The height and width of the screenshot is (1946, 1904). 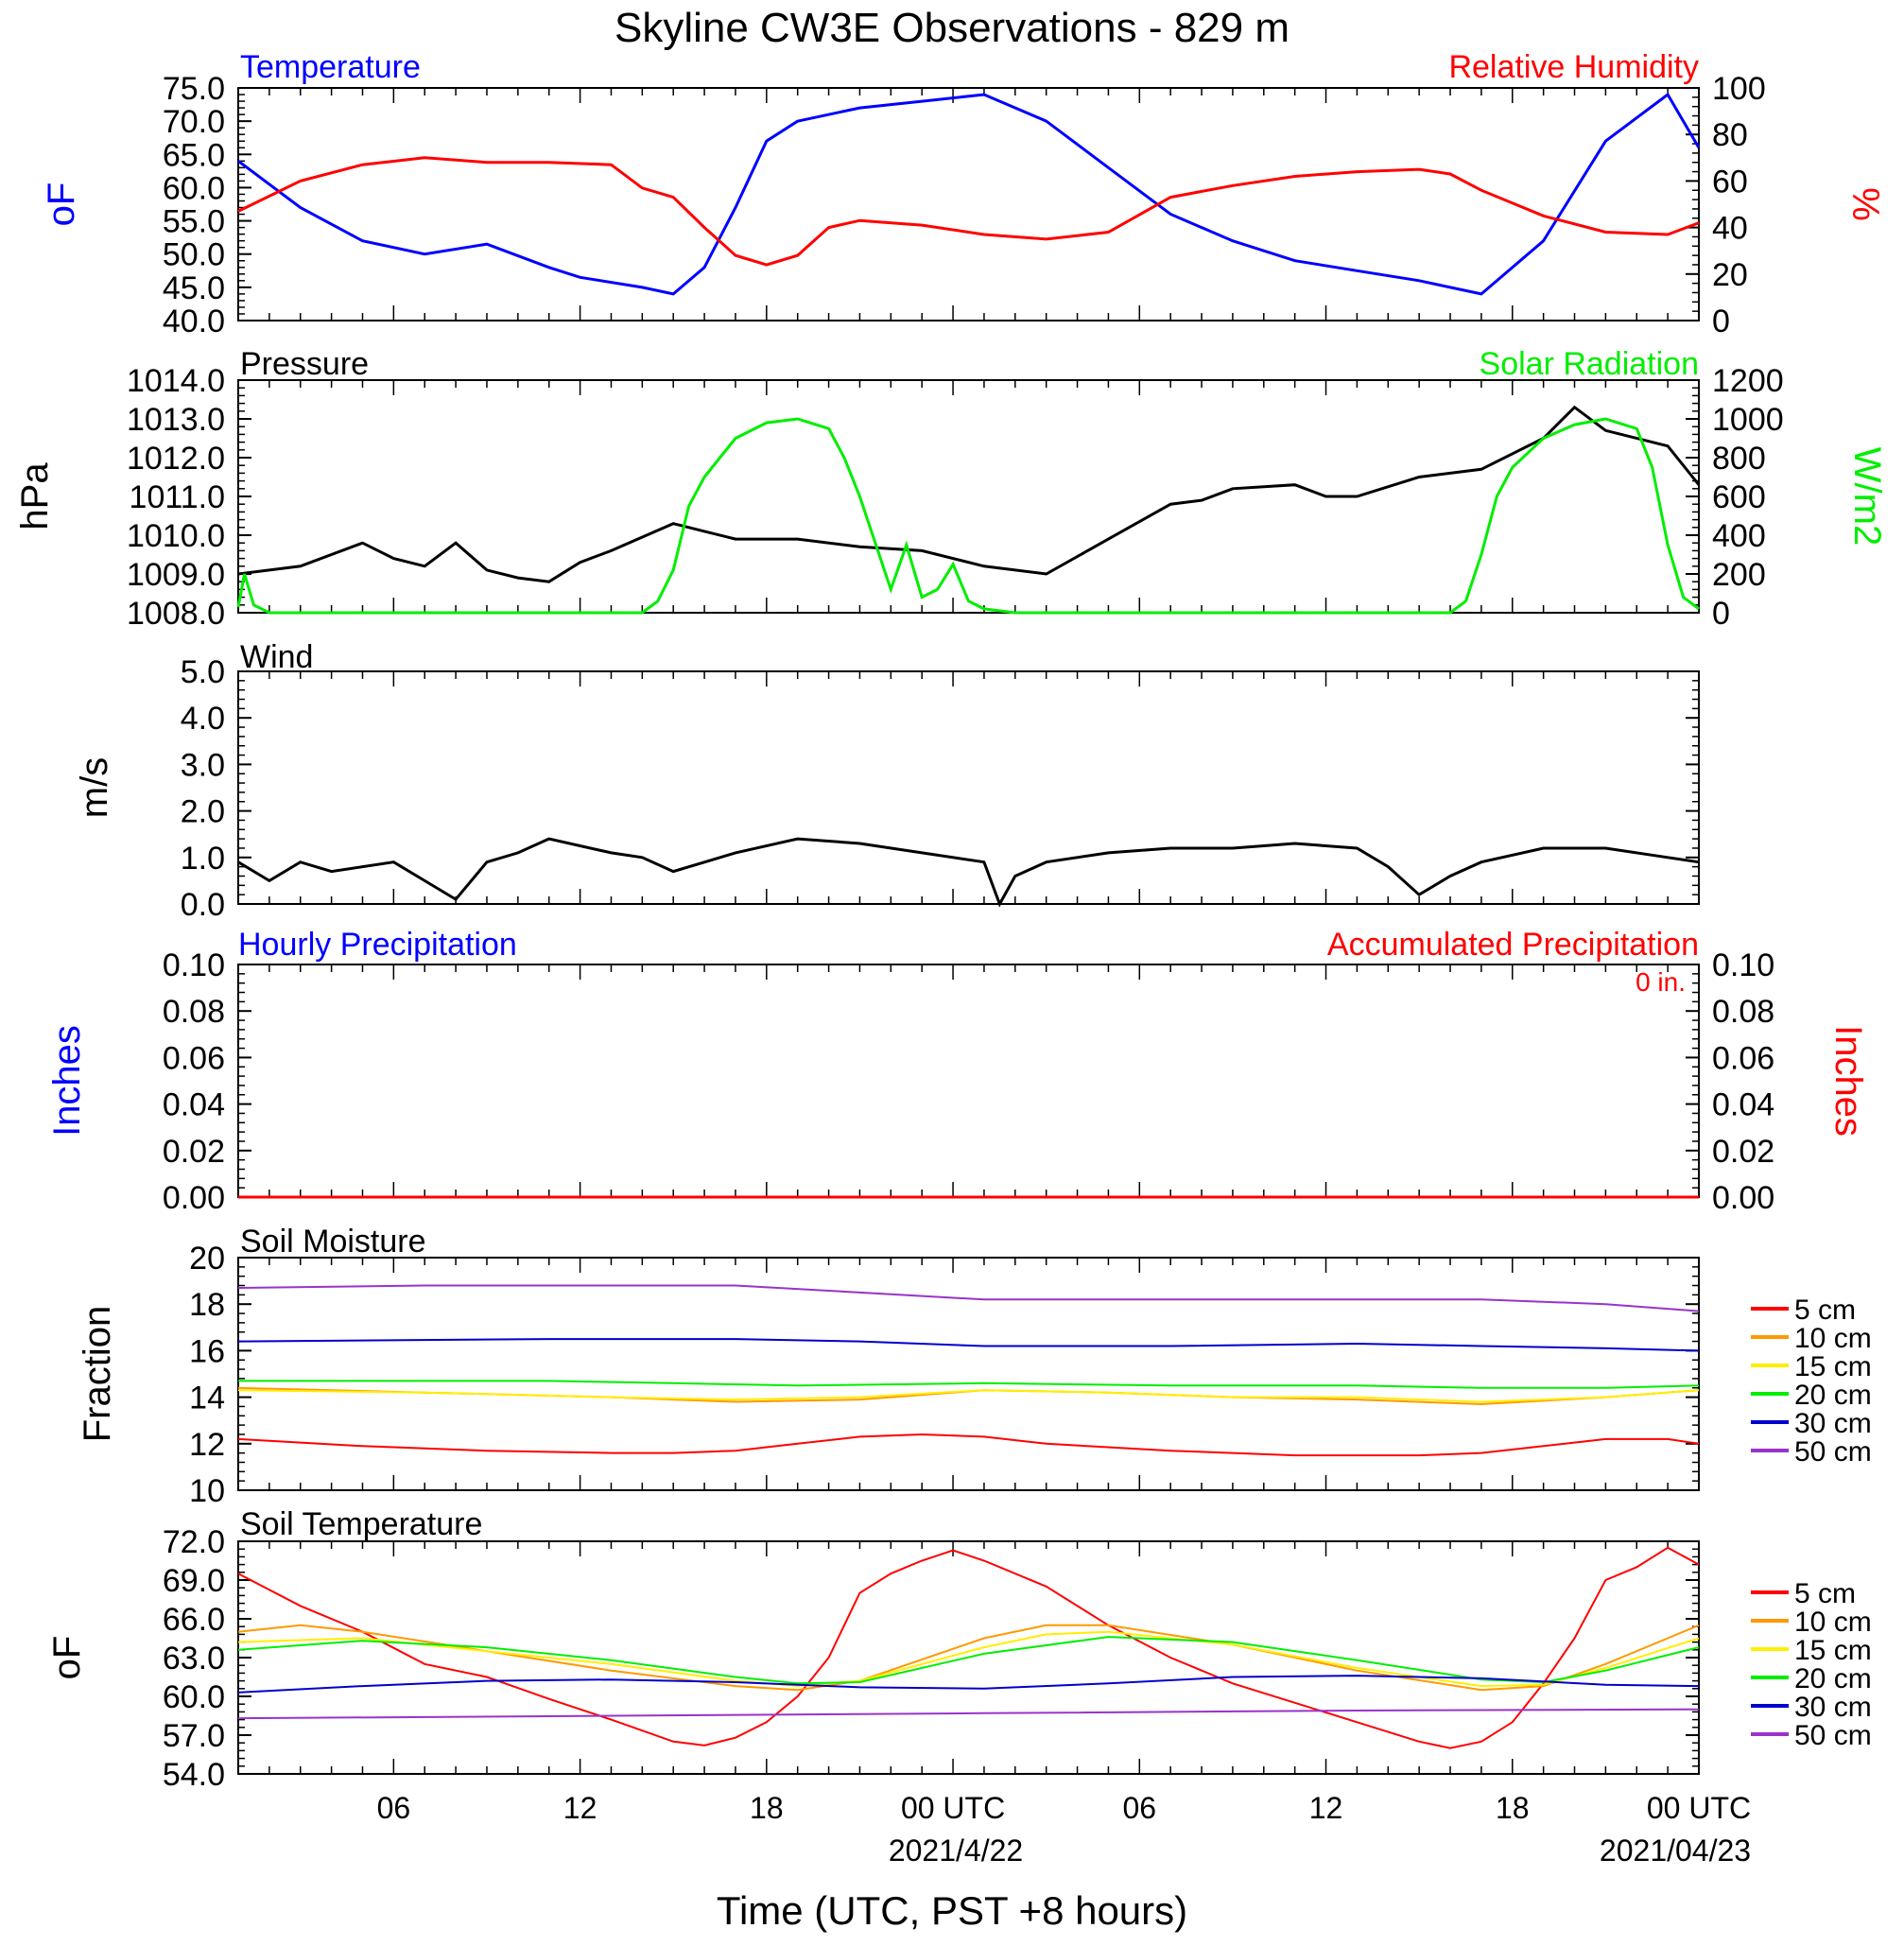 What do you see at coordinates (1743, 1152) in the screenshot?
I see `y2-tick-label: 0.02` at bounding box center [1743, 1152].